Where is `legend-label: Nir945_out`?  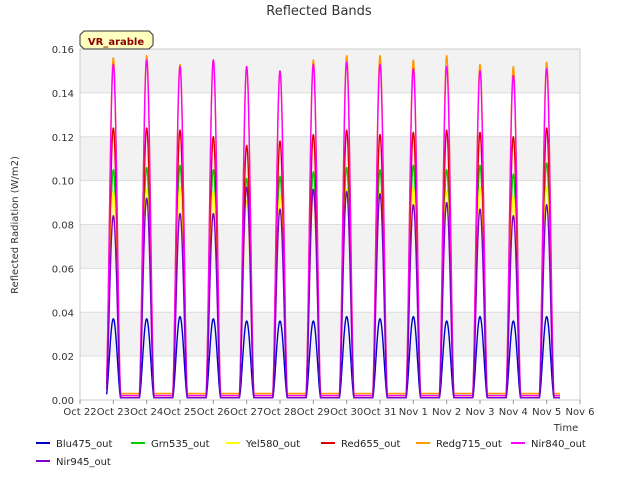
legend-label: Nir945_out is located at coordinates (83, 462).